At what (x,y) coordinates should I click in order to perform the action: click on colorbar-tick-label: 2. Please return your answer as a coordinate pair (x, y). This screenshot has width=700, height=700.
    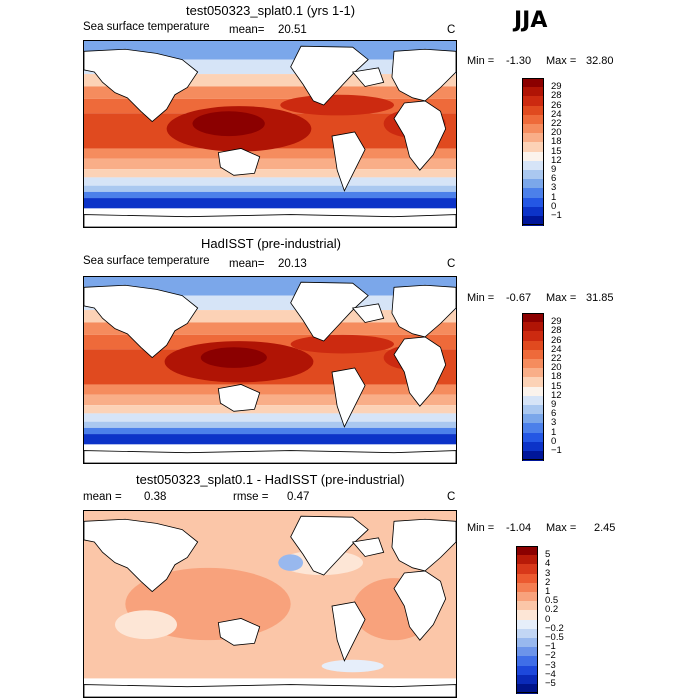
    Looking at the image, I should click on (548, 582).